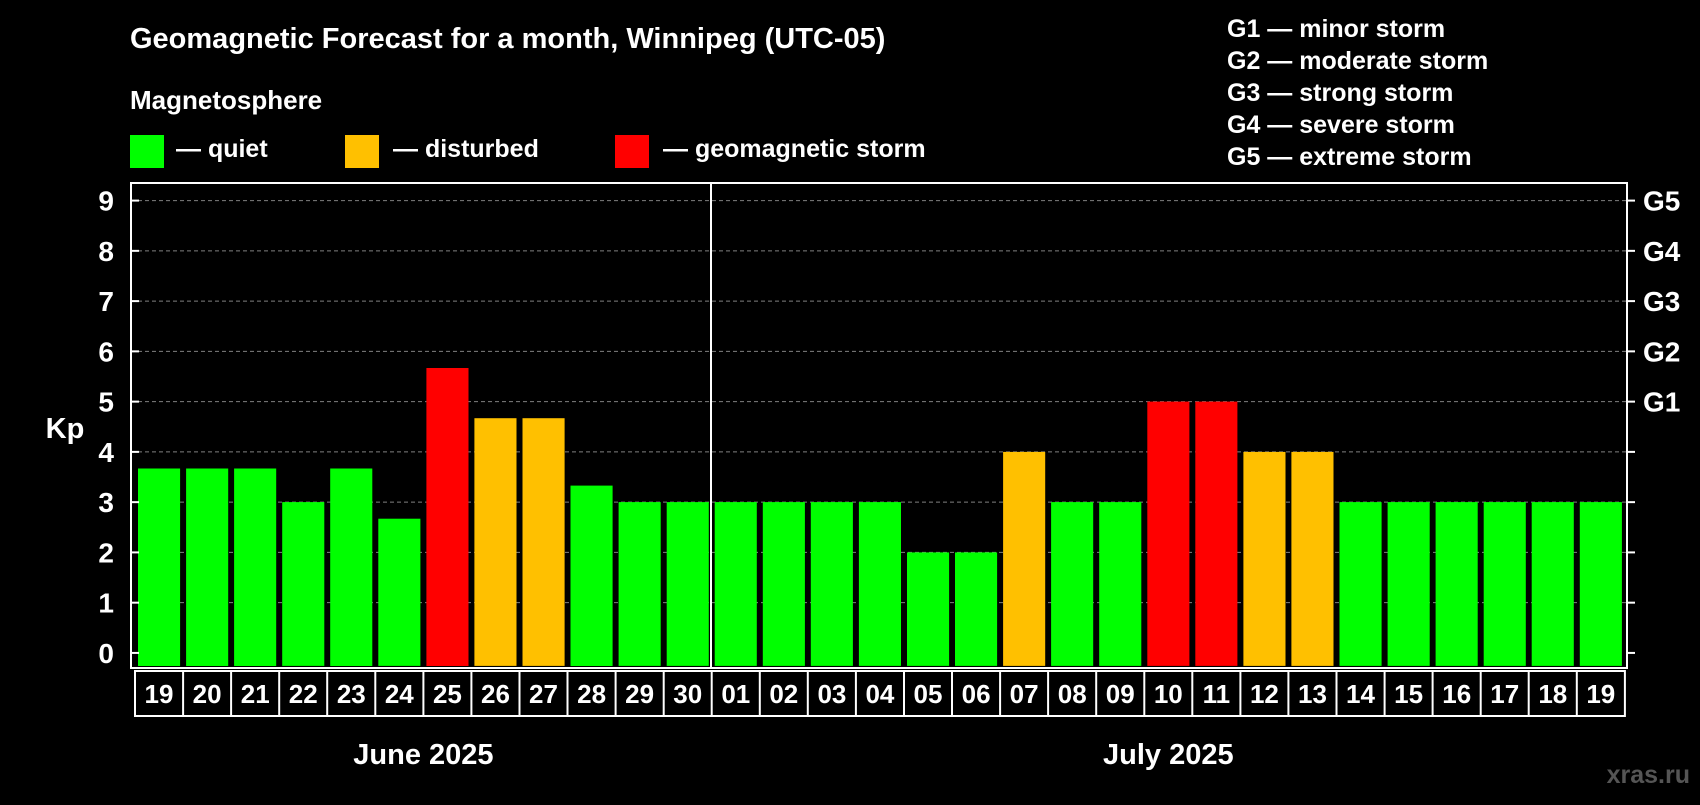 The image size is (1700, 805). What do you see at coordinates (207, 694) in the screenshot?
I see `date-label: 20` at bounding box center [207, 694].